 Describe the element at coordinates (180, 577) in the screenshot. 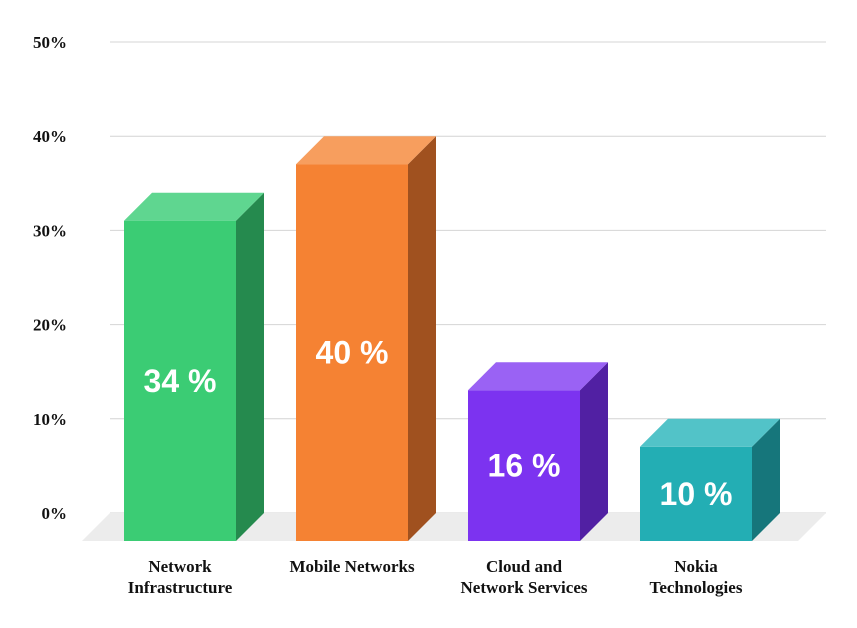

I see `x-tick-label: Network Infrastructure` at that location.